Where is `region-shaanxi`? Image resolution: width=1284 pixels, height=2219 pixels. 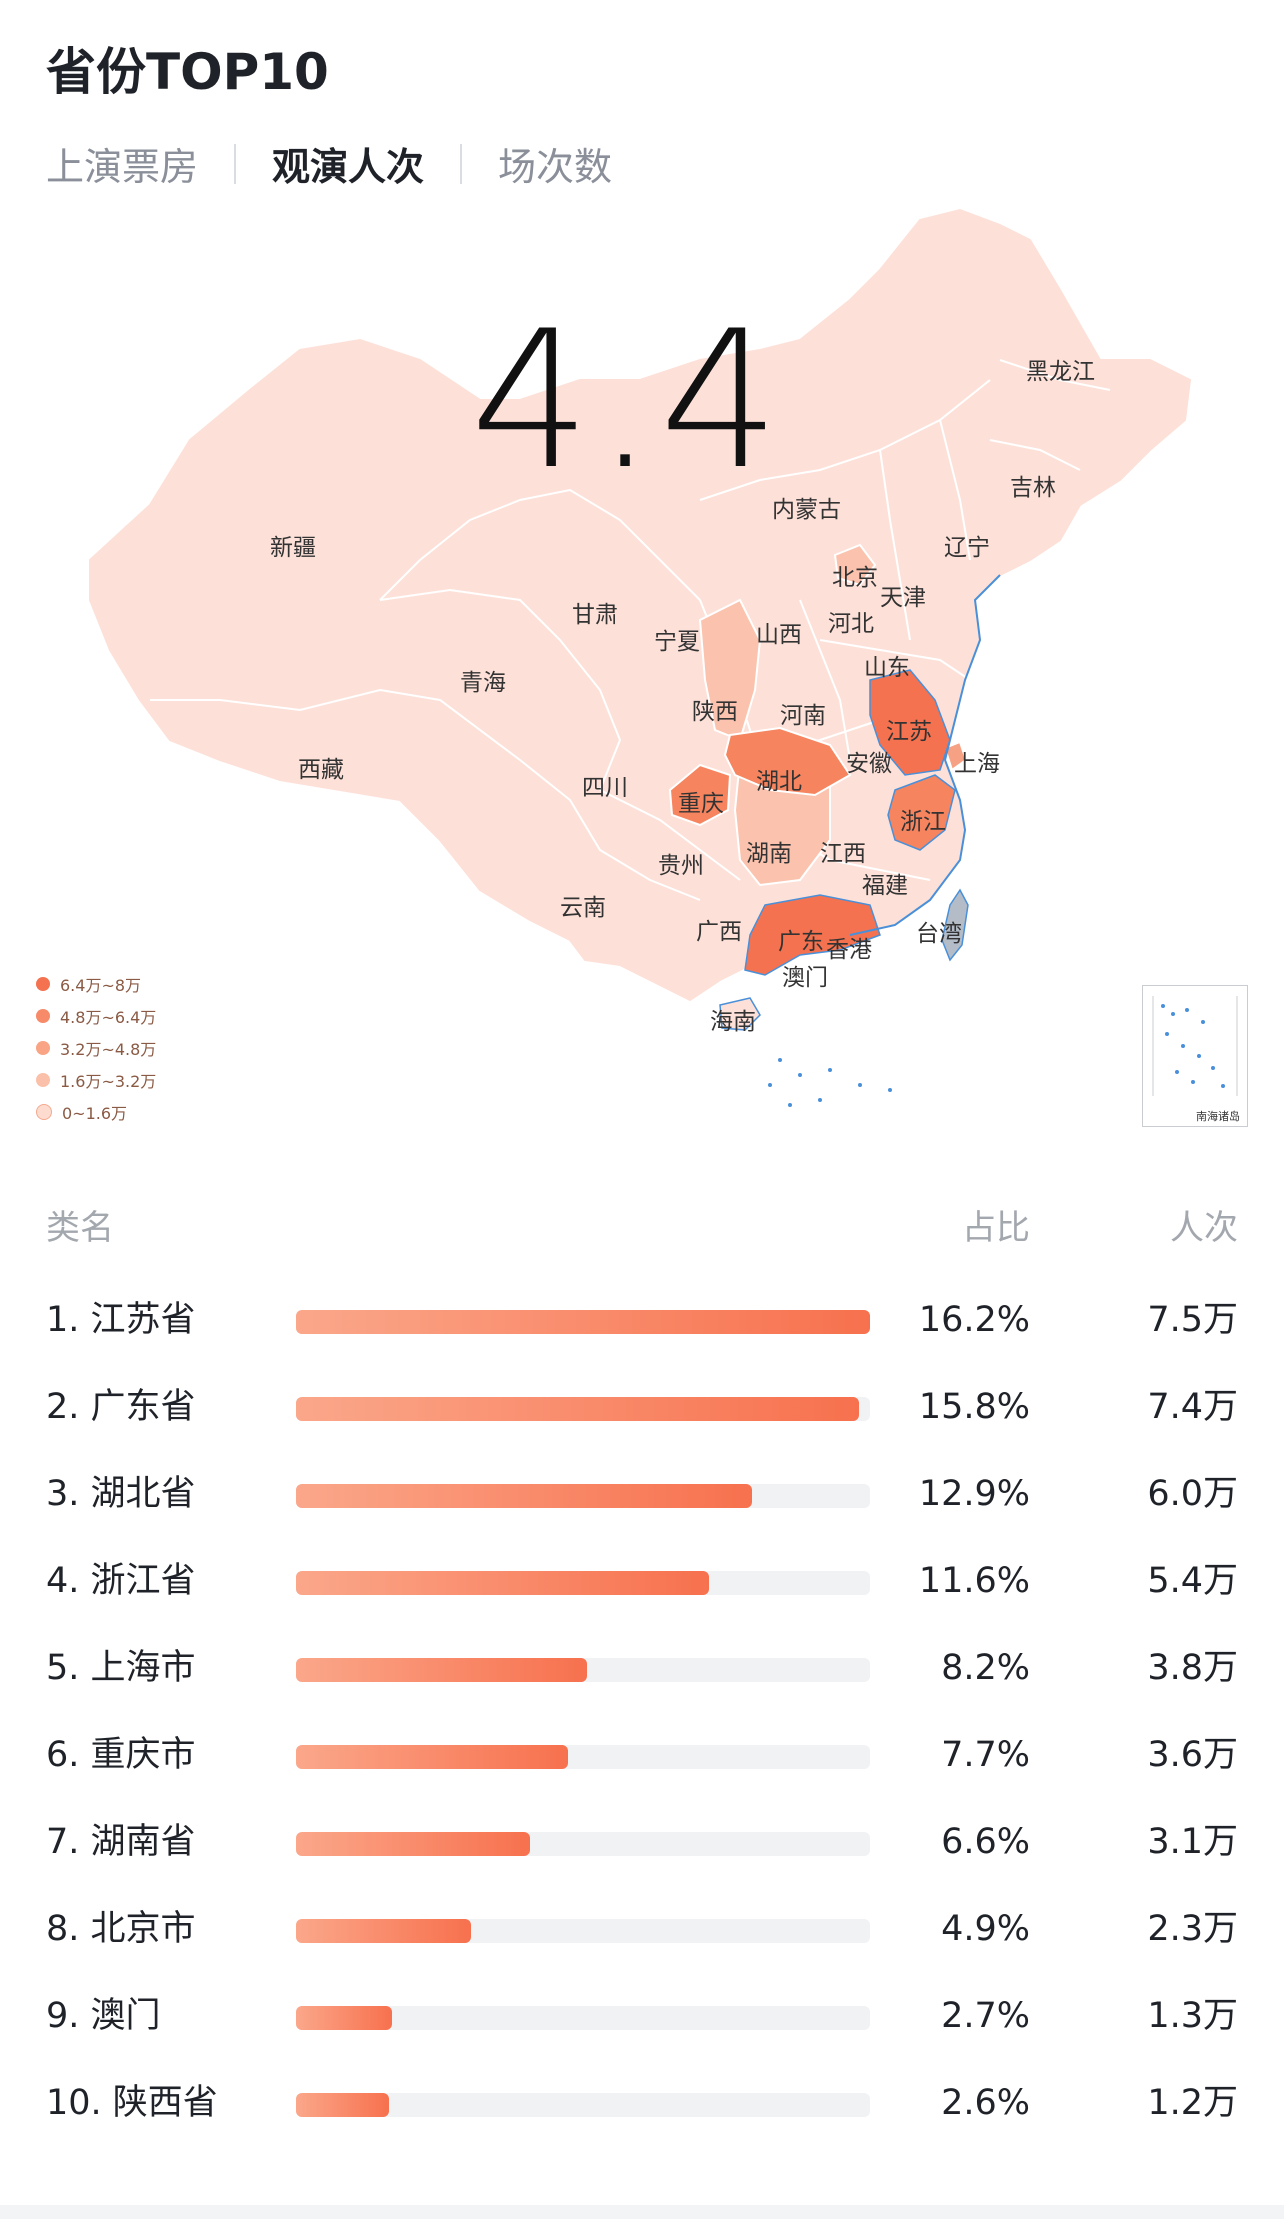 region-shaanxi is located at coordinates (730, 670).